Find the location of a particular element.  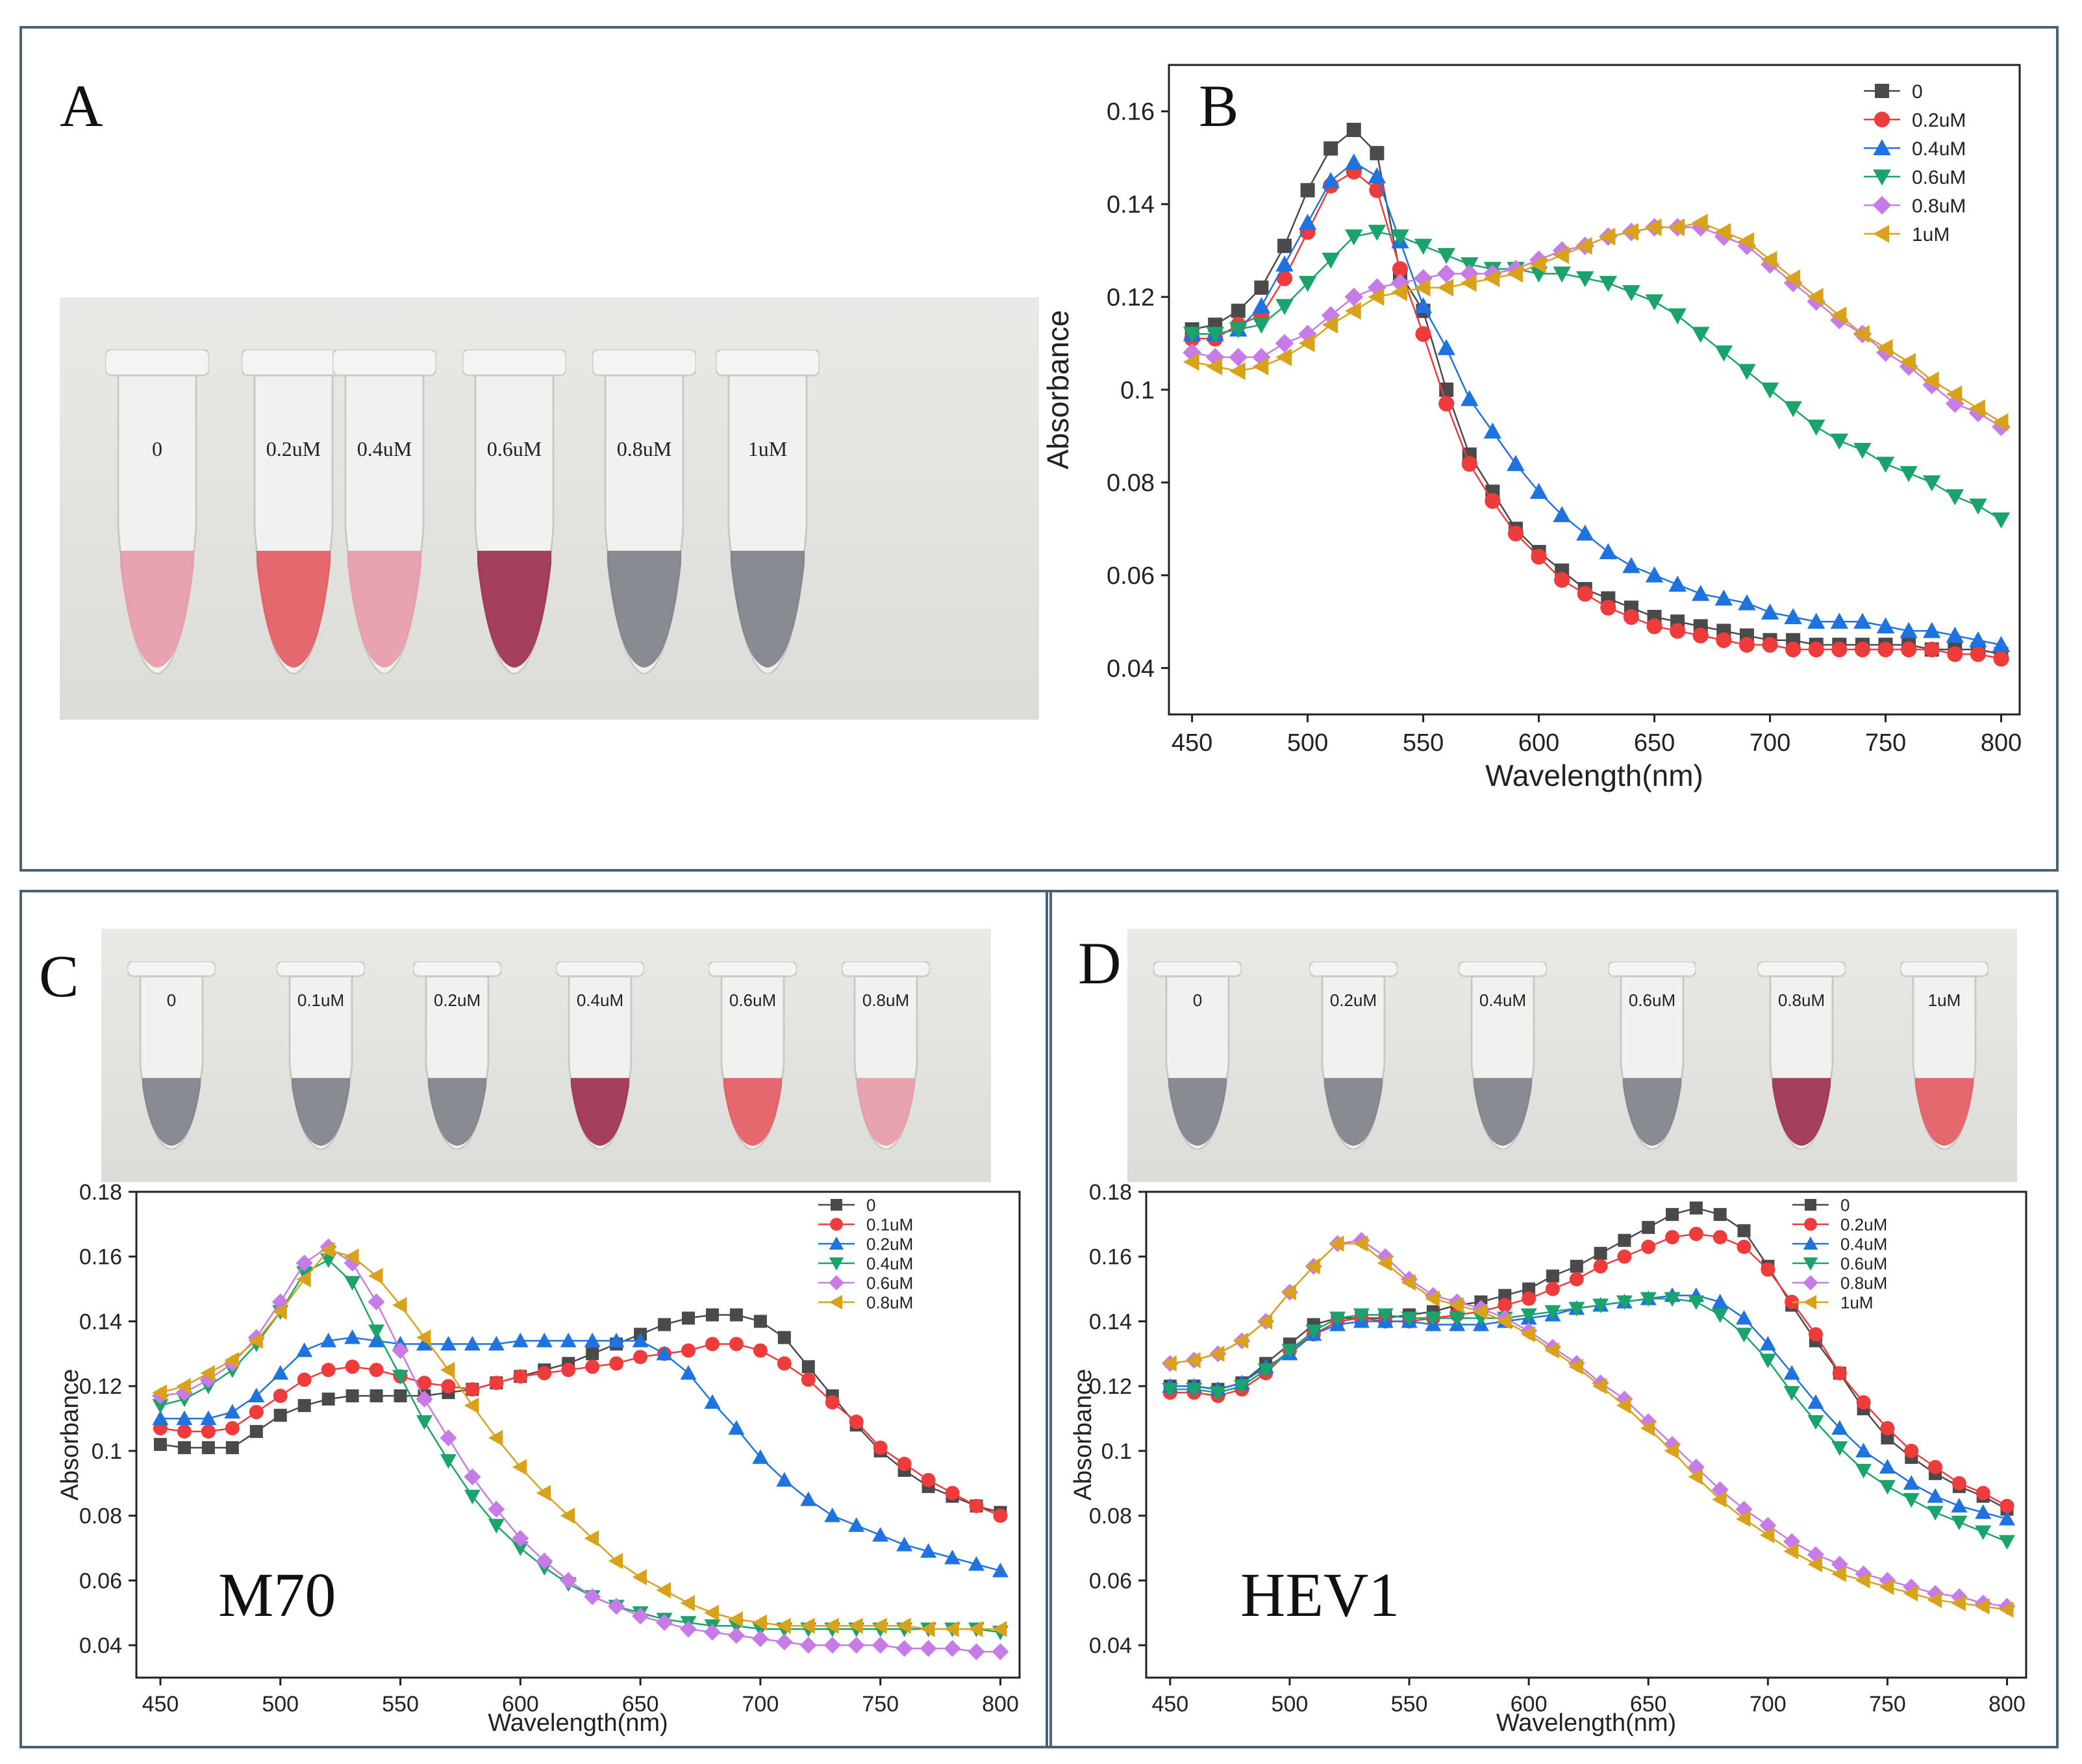

legend-label: 0.2uM is located at coordinates (889, 1244).